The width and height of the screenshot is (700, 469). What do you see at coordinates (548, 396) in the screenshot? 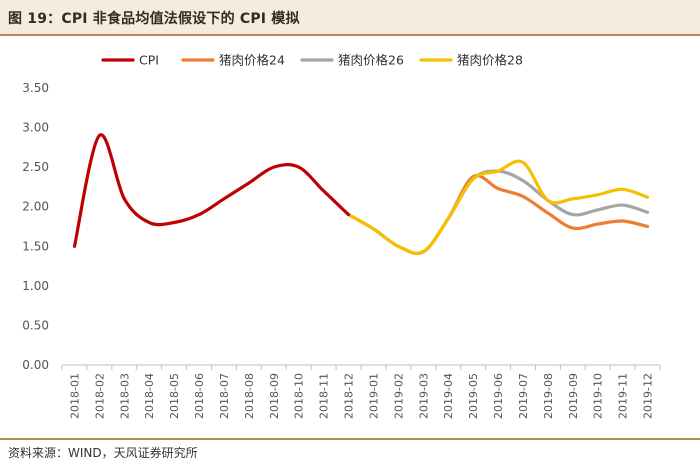
I see `x-tick-label: 2019-08` at bounding box center [548, 396].